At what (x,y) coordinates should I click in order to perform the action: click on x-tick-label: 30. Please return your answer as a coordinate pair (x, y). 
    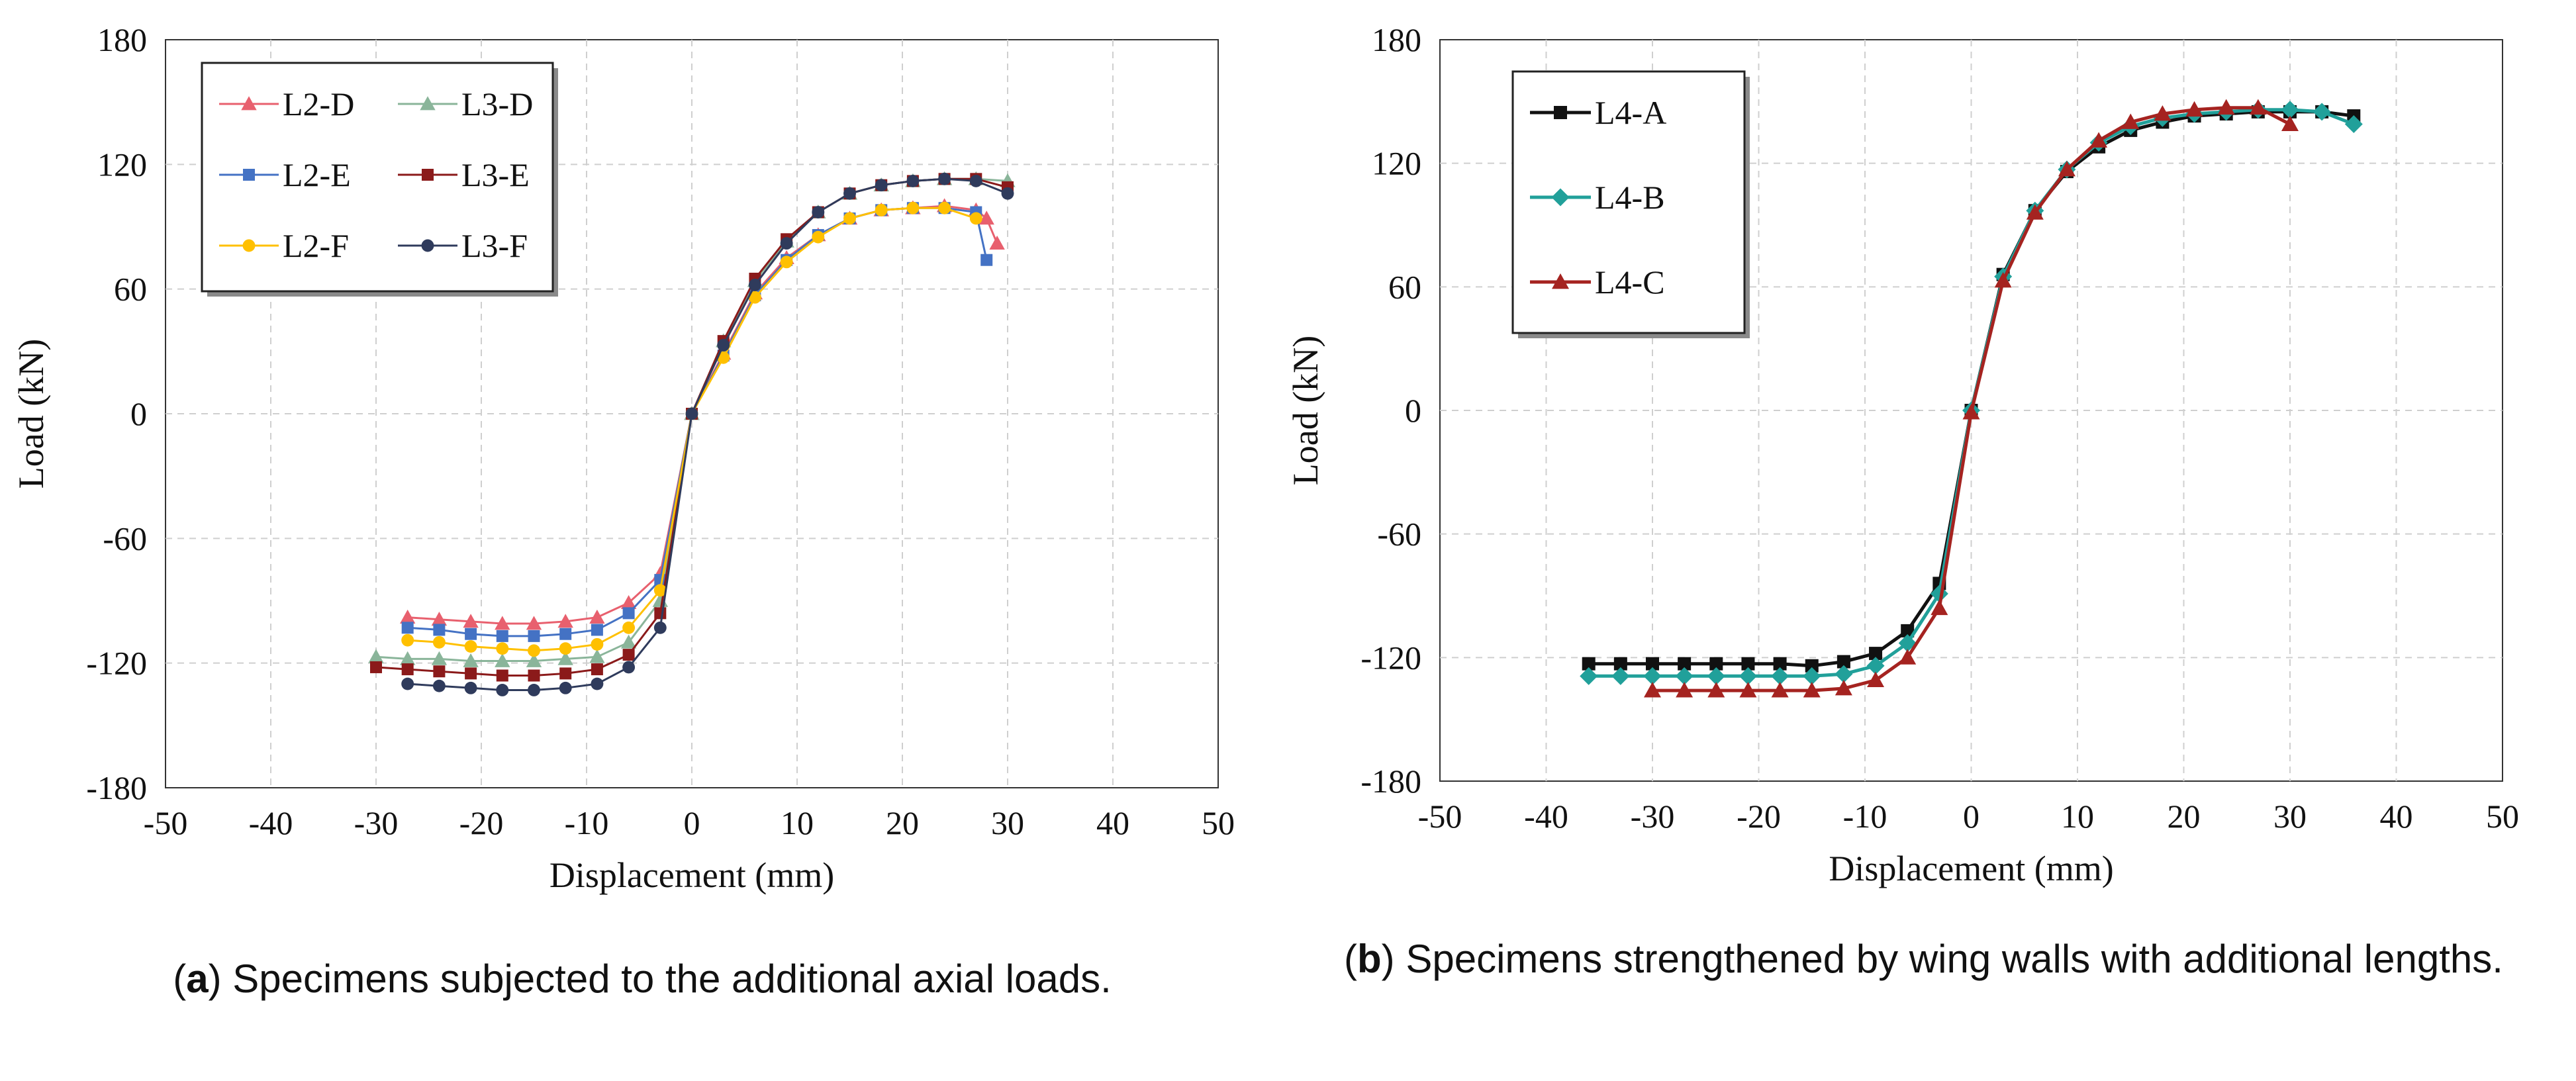
    Looking at the image, I should click on (1007, 822).